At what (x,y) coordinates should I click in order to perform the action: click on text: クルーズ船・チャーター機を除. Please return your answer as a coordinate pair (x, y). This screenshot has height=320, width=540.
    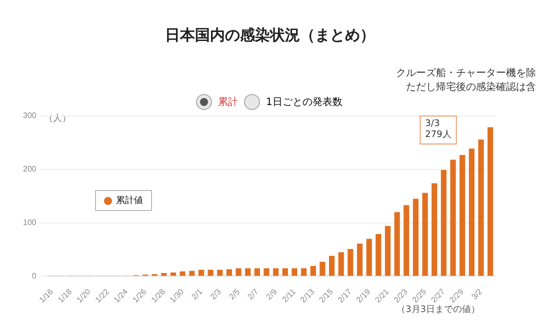
    Looking at the image, I should click on (466, 73).